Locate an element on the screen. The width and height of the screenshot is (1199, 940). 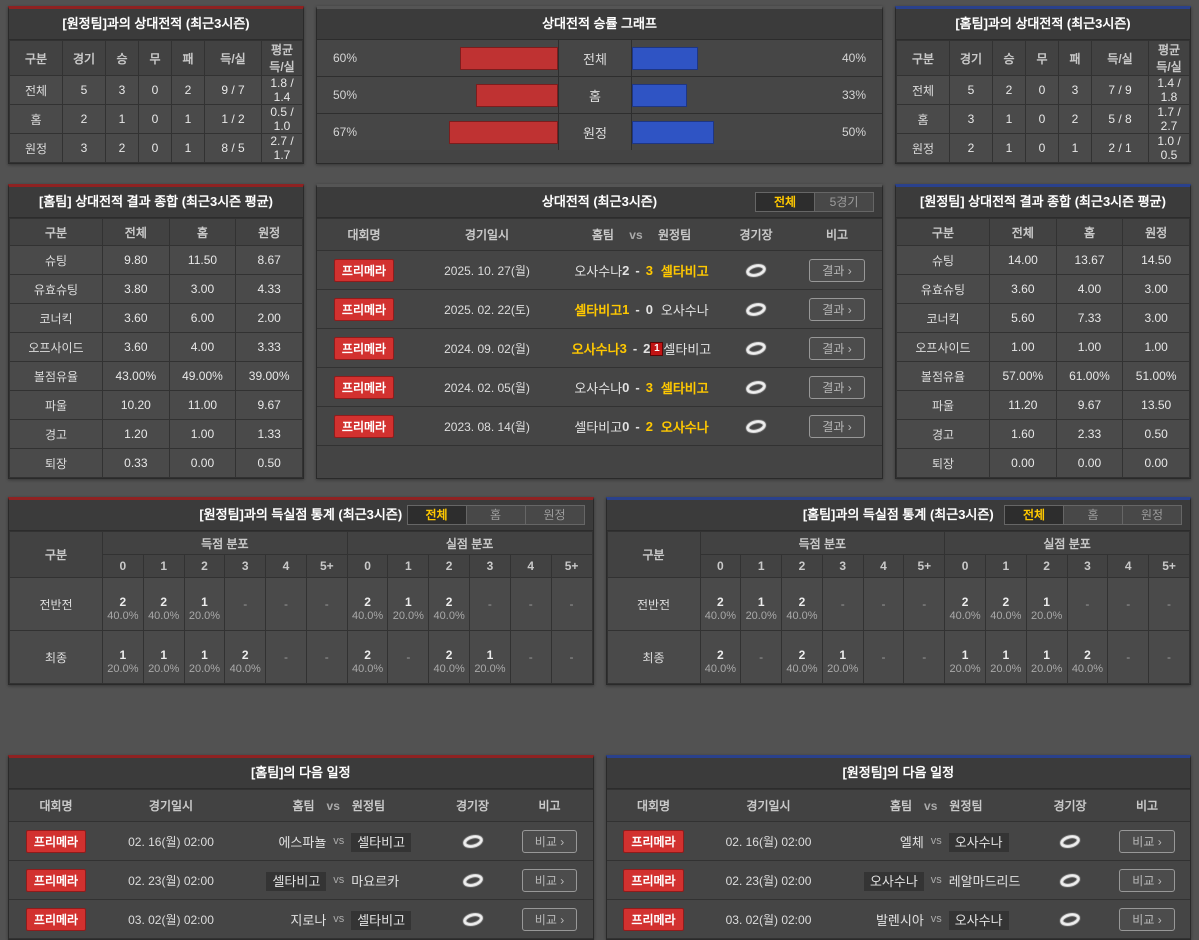
cell-value: 3.60 is located at coordinates (136, 347).